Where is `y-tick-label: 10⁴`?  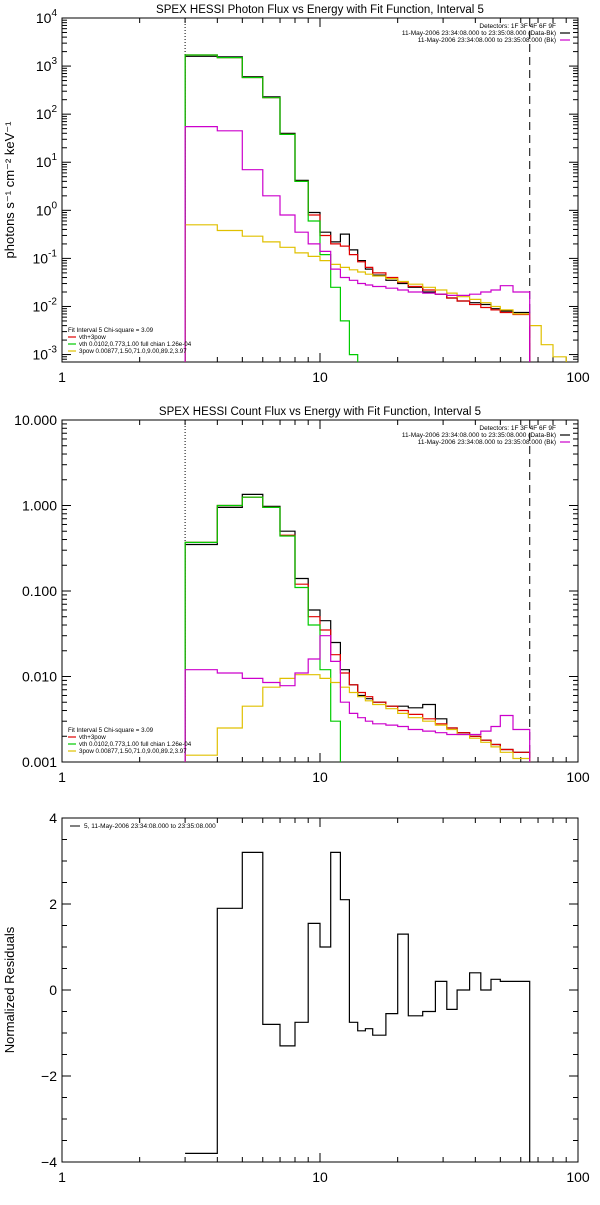 y-tick-label: 10⁴ is located at coordinates (47, 17).